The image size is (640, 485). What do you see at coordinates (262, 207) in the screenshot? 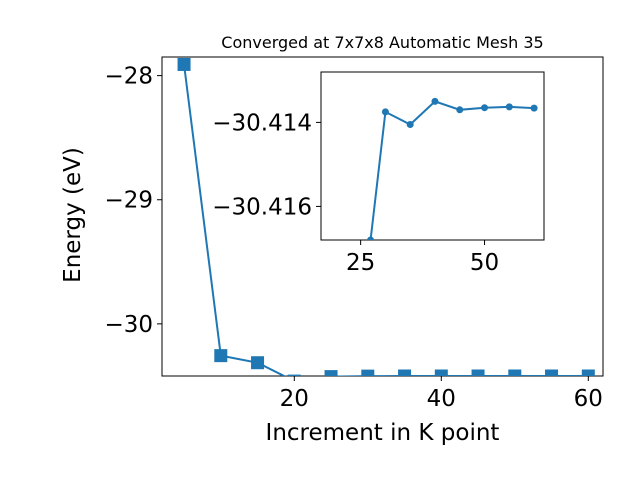
I see `inset-y-tick-label: −30.416` at bounding box center [262, 207].